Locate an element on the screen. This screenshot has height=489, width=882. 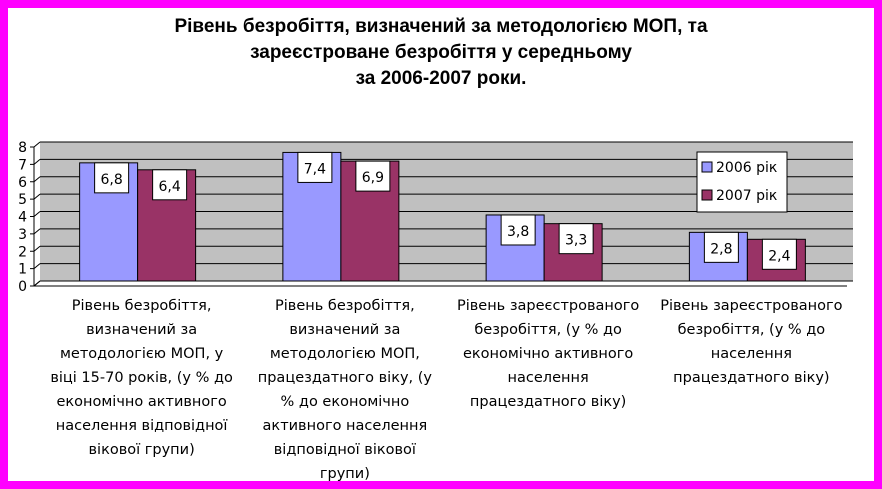
category-label-line: віці 15-70 років, (у % до is located at coordinates (141, 378).